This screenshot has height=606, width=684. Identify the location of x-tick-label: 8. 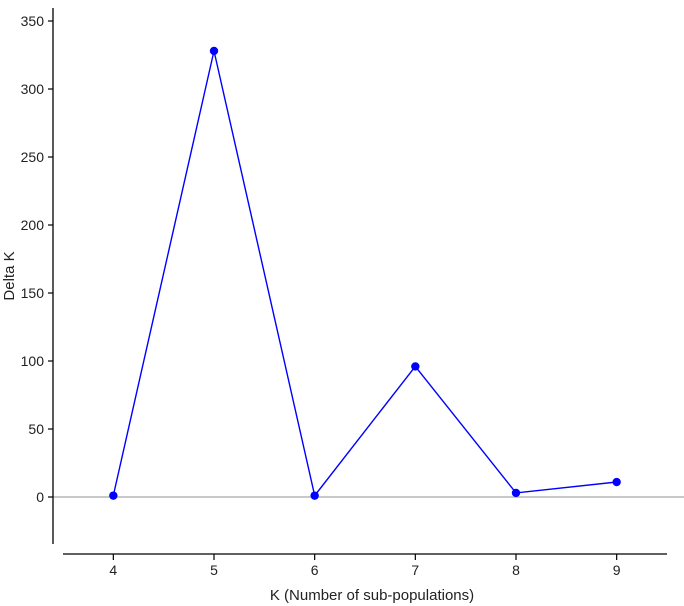
(516, 570).